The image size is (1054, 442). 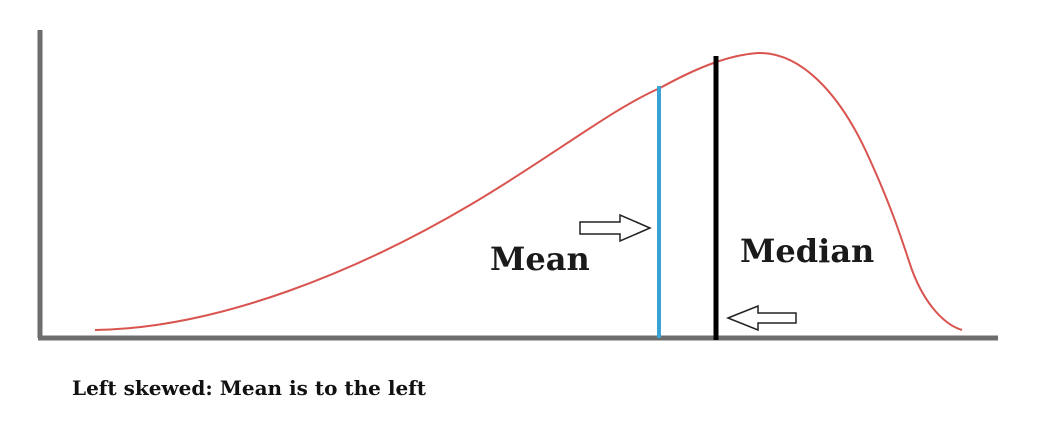 I want to click on caption: Left skewed: Mean is to the left, so click(x=249, y=388).